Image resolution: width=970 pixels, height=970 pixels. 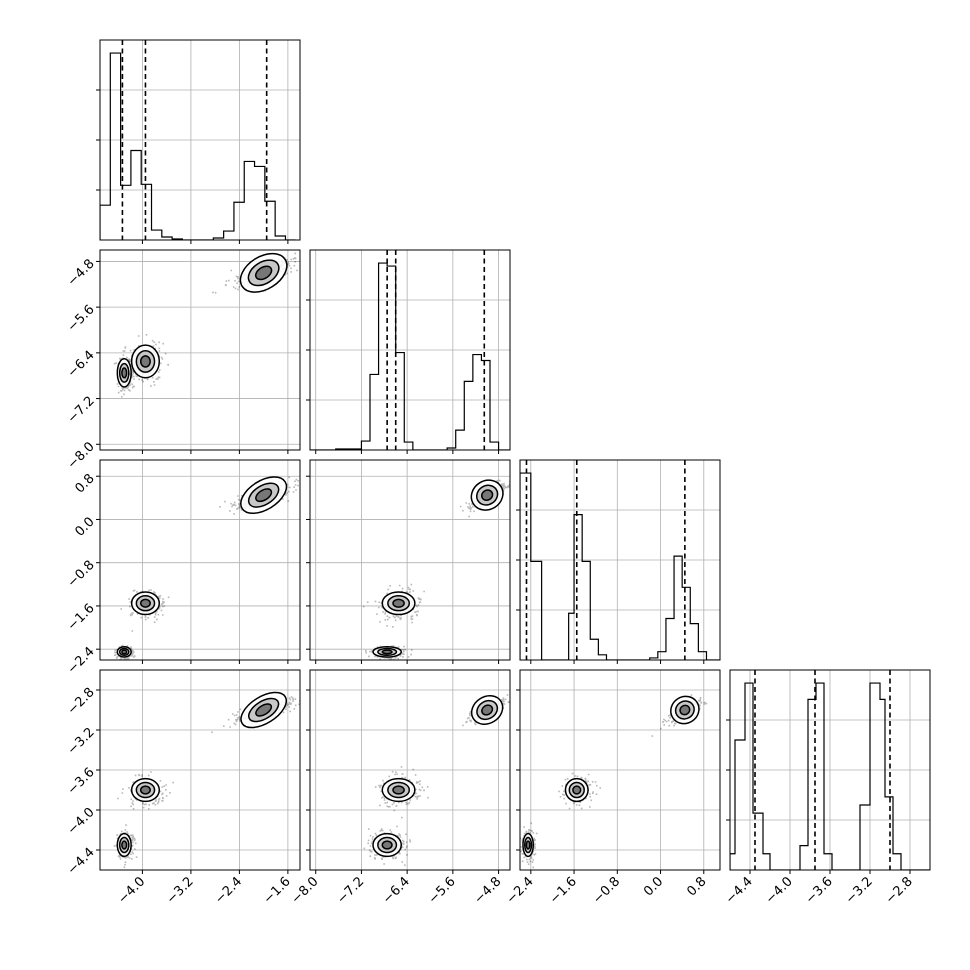 I want to click on y-tick-label: −0.8, so click(x=81, y=574).